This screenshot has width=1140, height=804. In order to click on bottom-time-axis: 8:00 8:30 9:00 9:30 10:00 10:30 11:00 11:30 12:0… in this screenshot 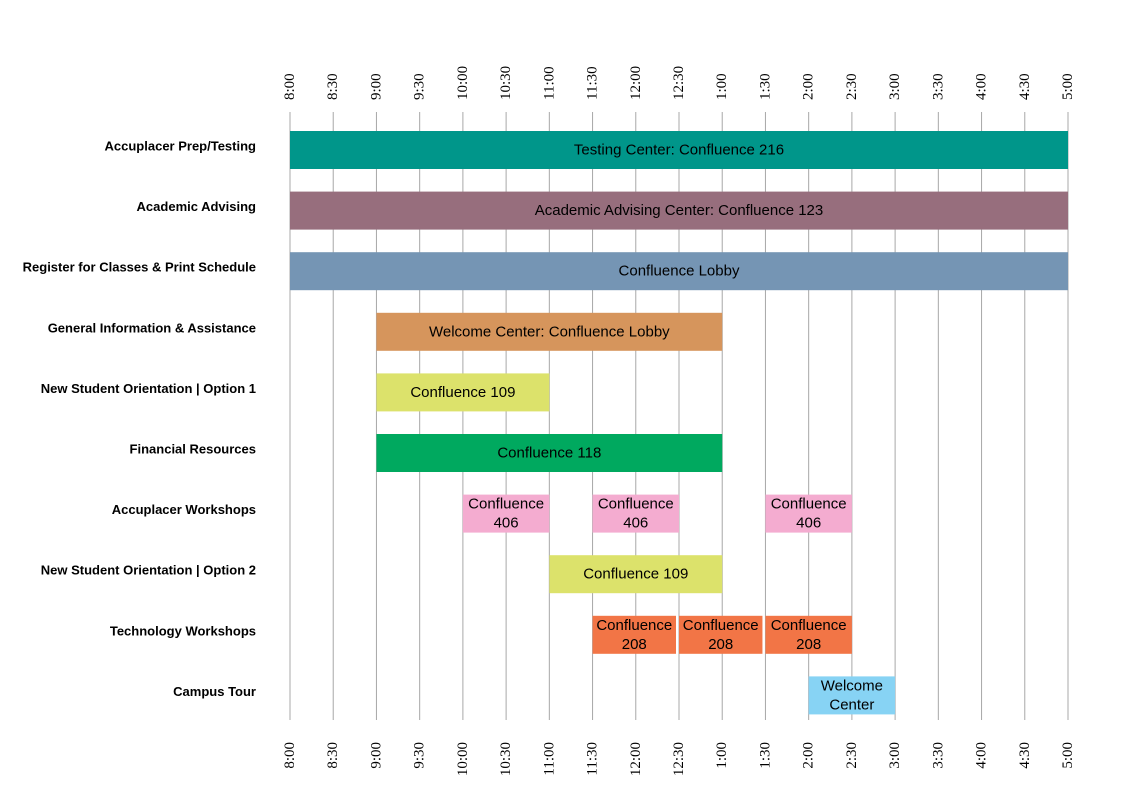, I will do `click(679, 759)`.